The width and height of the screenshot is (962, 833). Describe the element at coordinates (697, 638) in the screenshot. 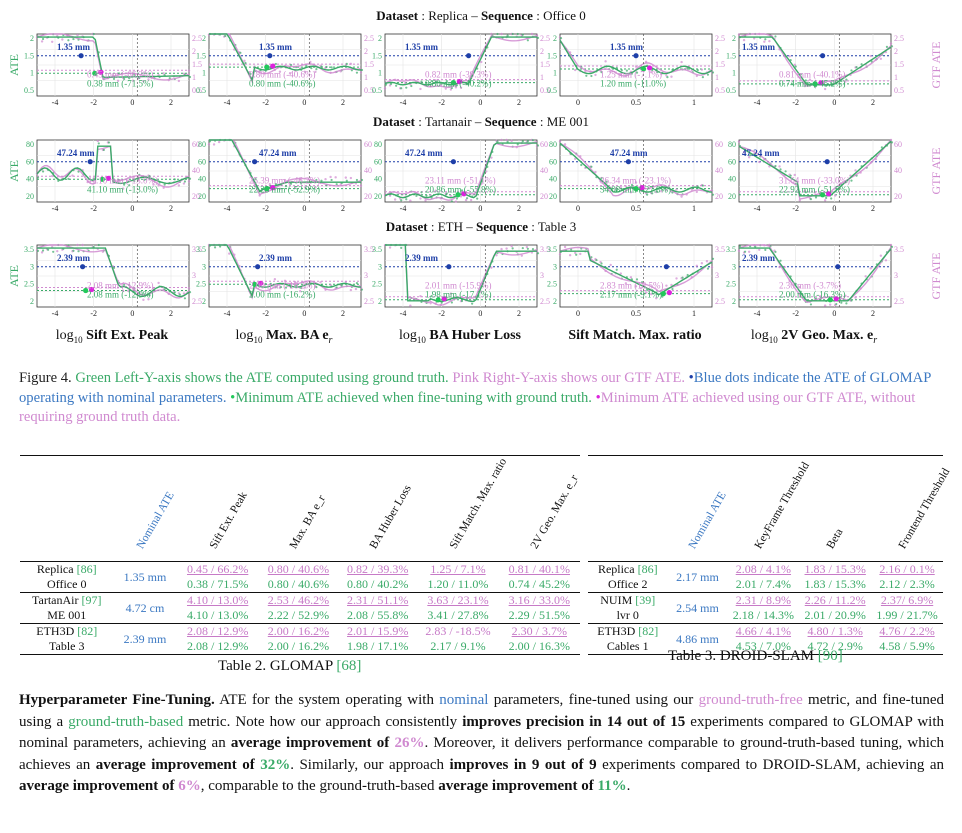

I see `t3-nominal-cell: 4.86 mm` at that location.